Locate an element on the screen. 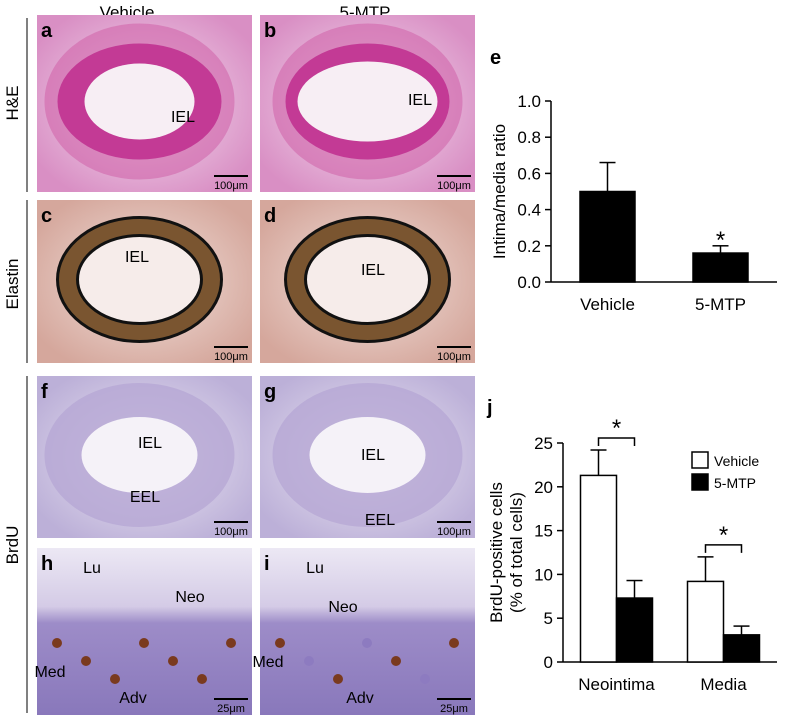  y-tick-label: 0.0 is located at coordinates (529, 282).